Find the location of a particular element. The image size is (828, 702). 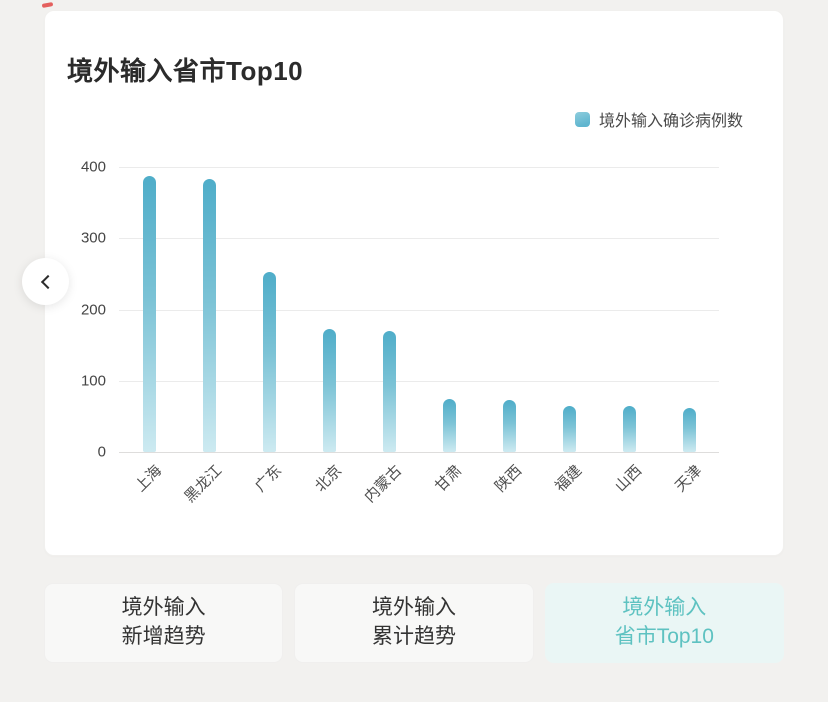

prev-chart-button is located at coordinates (45, 281).